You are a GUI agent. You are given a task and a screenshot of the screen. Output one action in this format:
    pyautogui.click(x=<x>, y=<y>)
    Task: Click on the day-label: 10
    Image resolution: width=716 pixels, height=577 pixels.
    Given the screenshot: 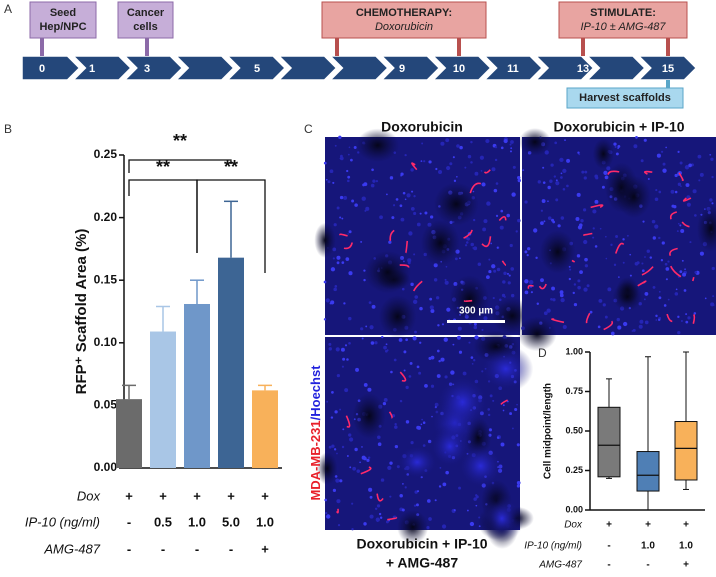 What is the action you would take?
    pyautogui.click(x=459, y=69)
    